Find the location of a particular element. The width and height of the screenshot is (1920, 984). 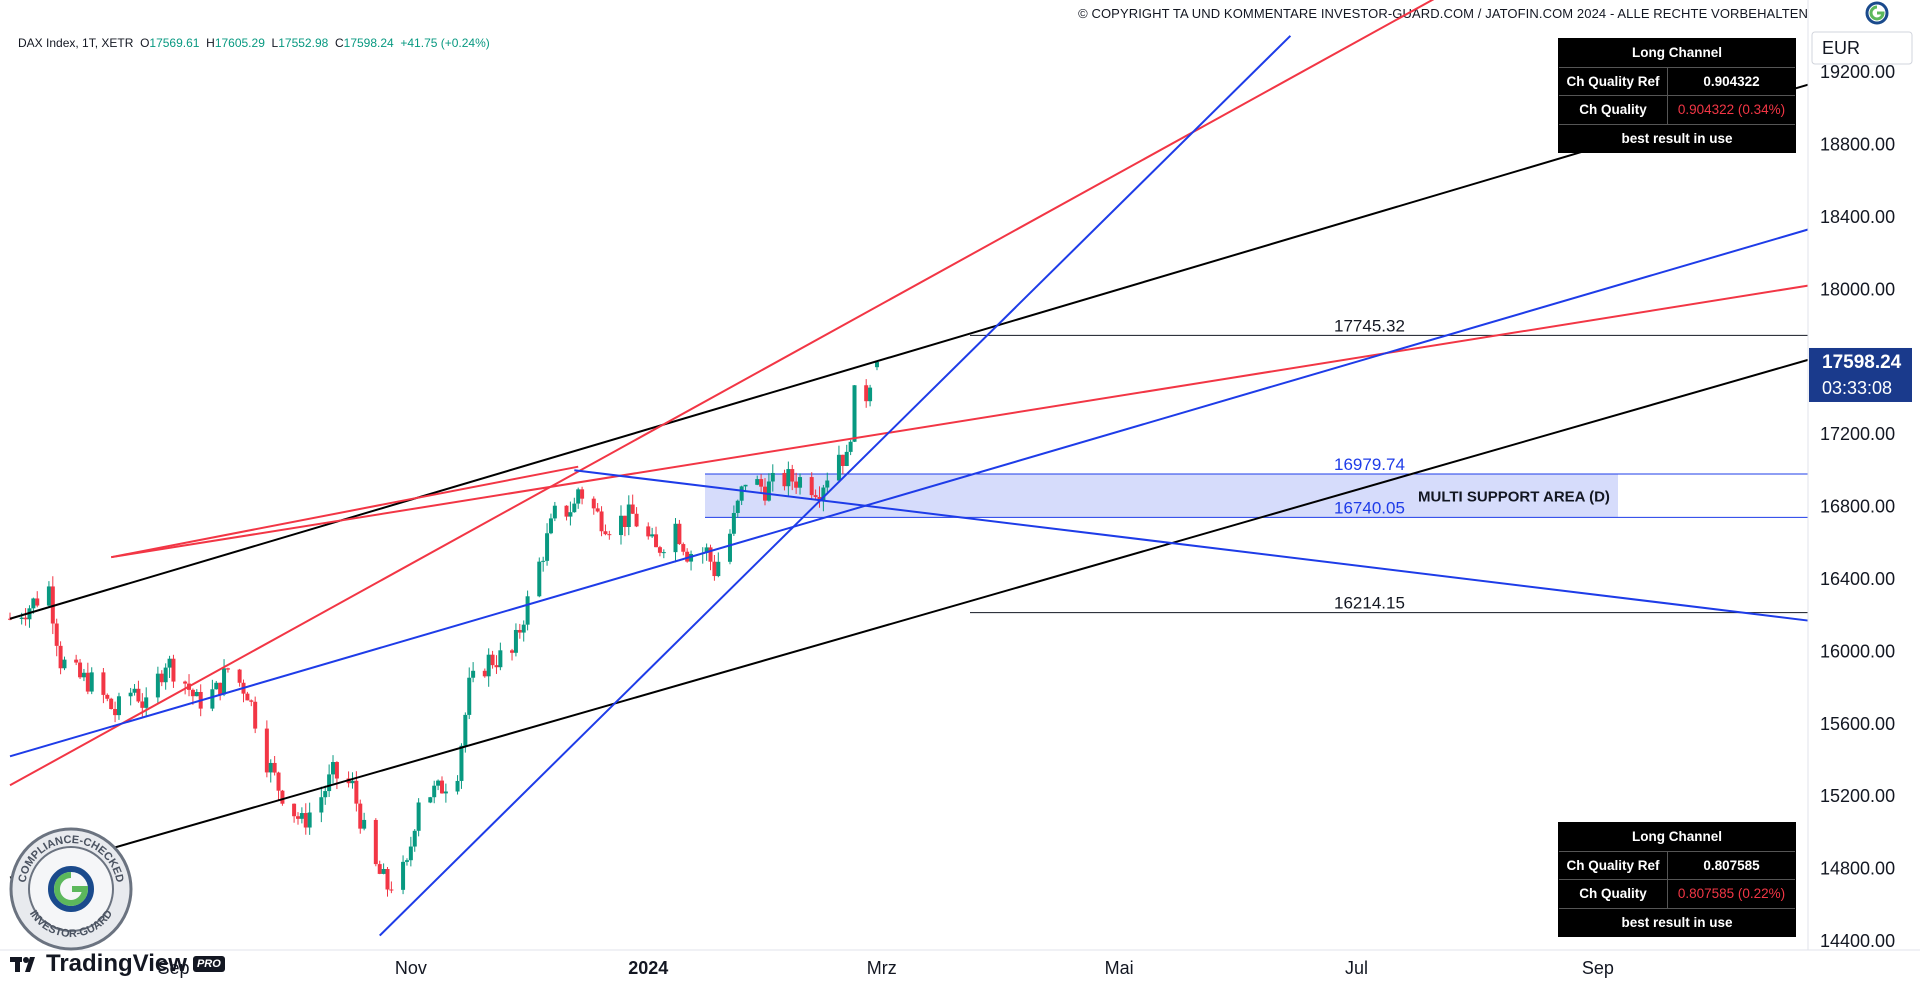

open-label: O is located at coordinates (145, 43).